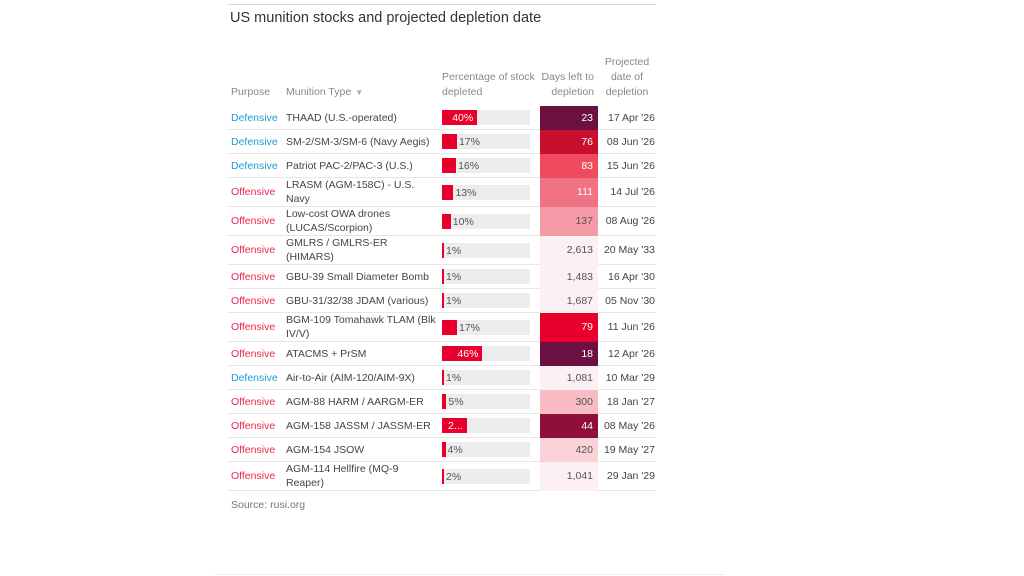 The width and height of the screenshot is (1024, 576). Describe the element at coordinates (627, 276) in the screenshot. I see `projected-date-cell: 16 Apr '30` at that location.